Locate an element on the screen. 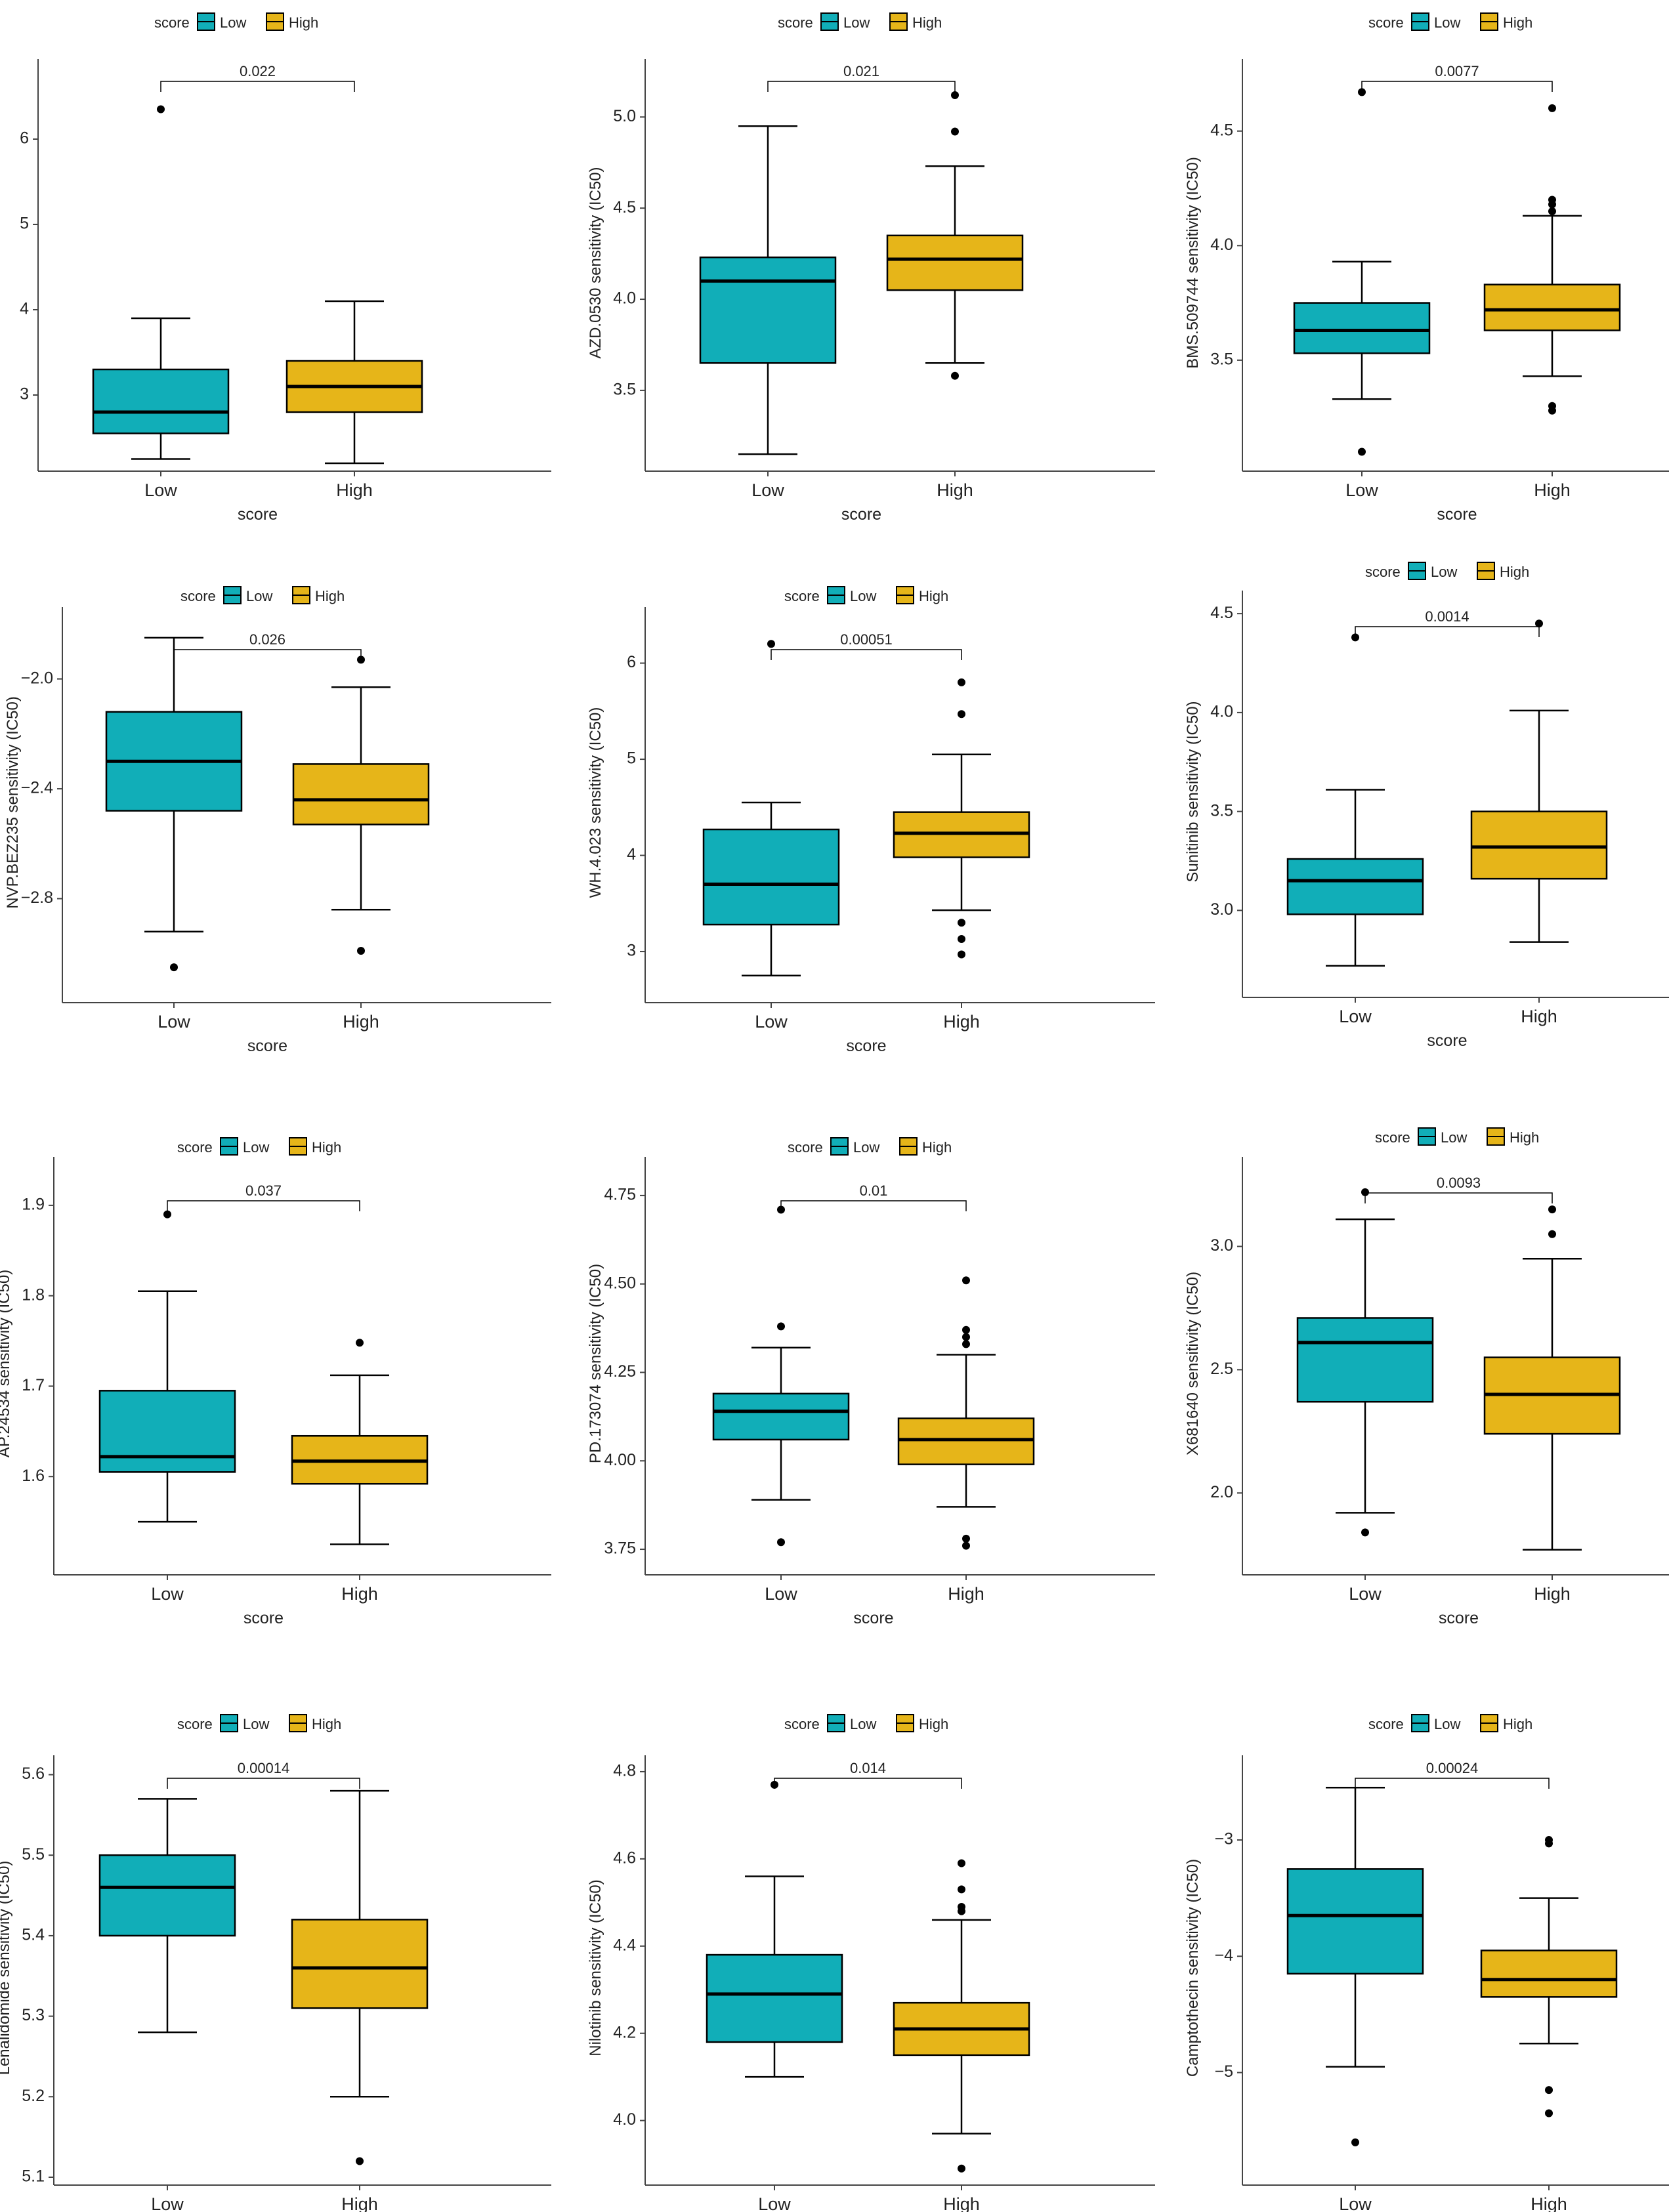 The height and width of the screenshot is (2212, 1669). p-value-label: 0.022 is located at coordinates (258, 71).